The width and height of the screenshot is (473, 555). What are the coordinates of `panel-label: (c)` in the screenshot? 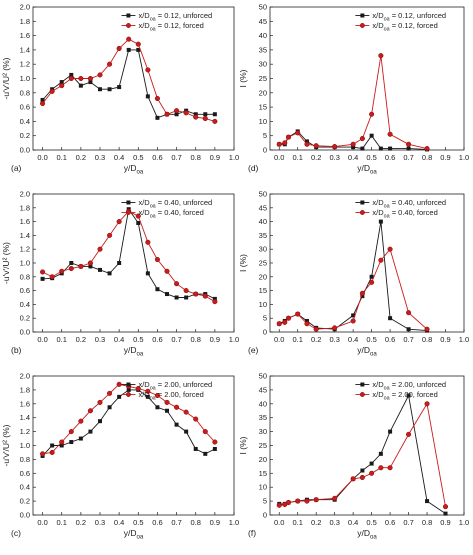 It's located at (16, 533).